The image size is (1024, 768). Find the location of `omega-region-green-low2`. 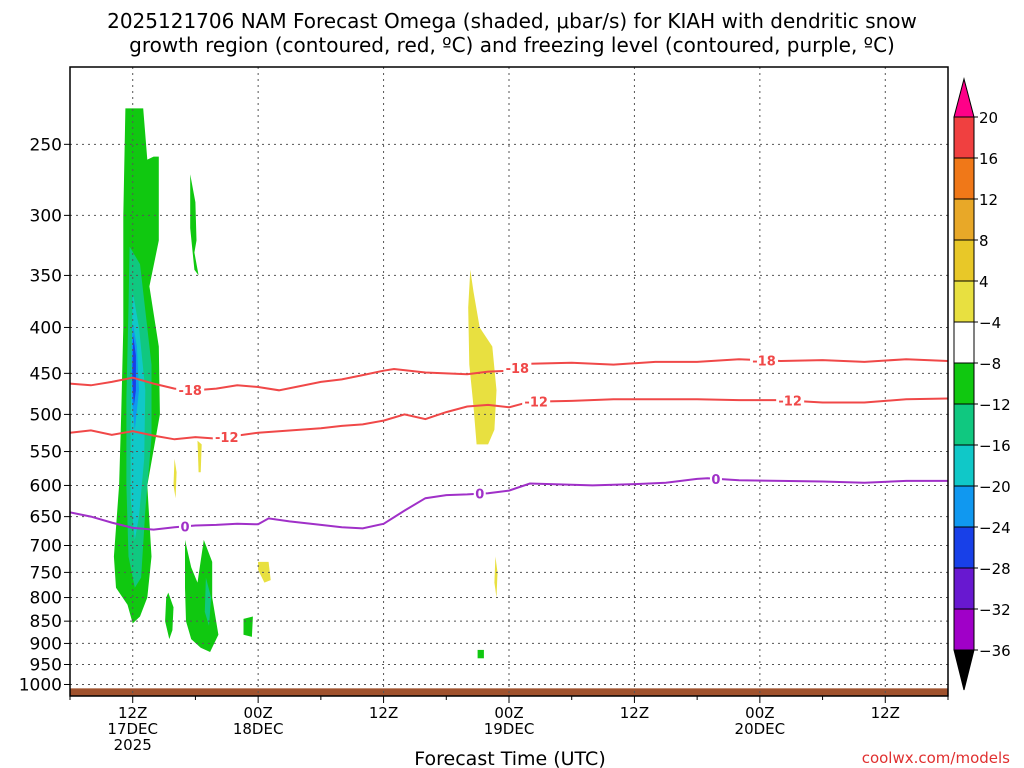

omega-region-green-low2 is located at coordinates (202, 595).